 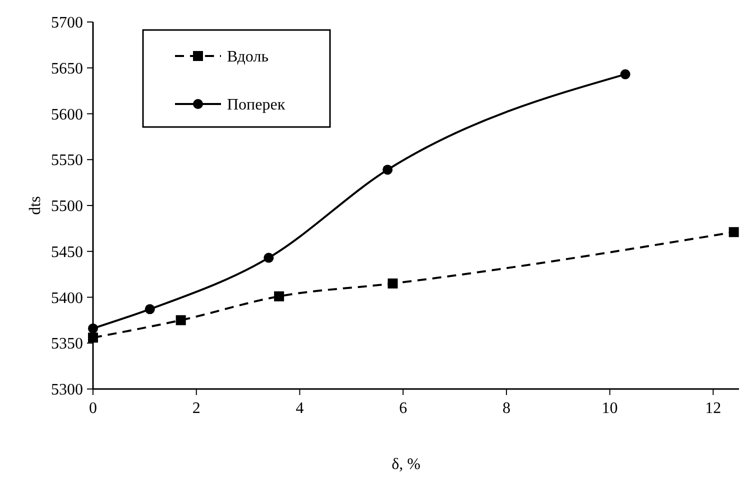 What do you see at coordinates (196, 408) in the screenshot?
I see `x-tick-label: 2` at bounding box center [196, 408].